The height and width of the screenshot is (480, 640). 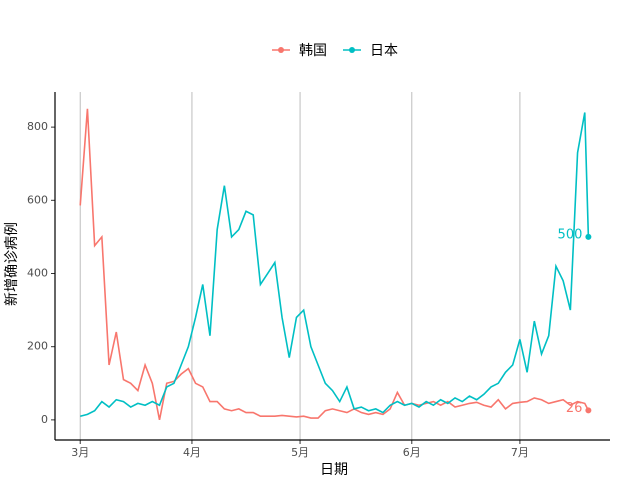 I want to click on y-tick-label: 200, so click(x=37, y=346).